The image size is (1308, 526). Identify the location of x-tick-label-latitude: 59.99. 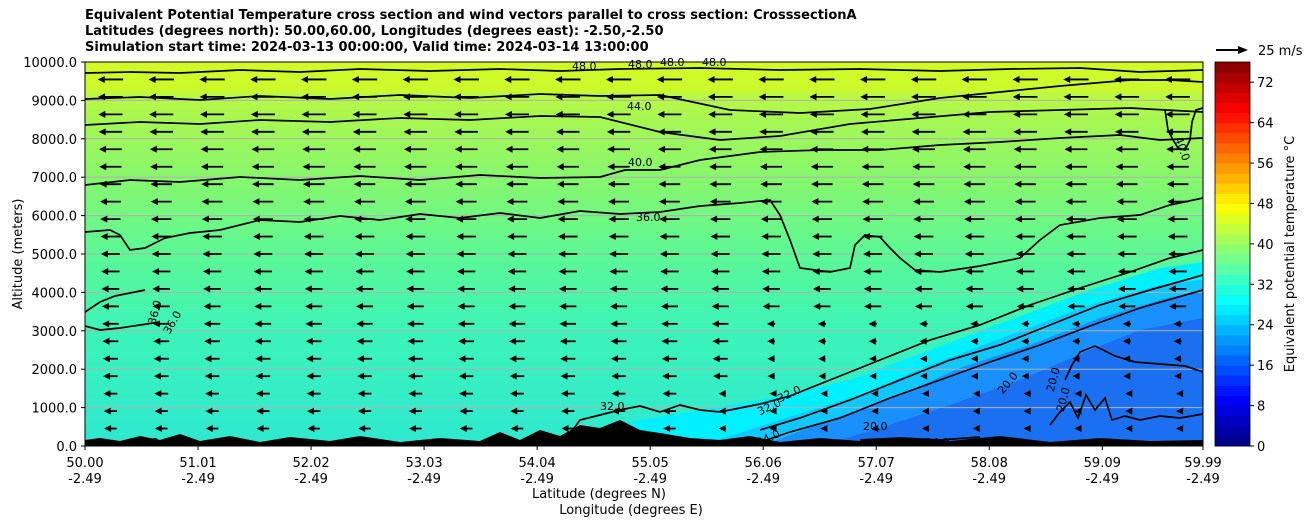
(1202, 463).